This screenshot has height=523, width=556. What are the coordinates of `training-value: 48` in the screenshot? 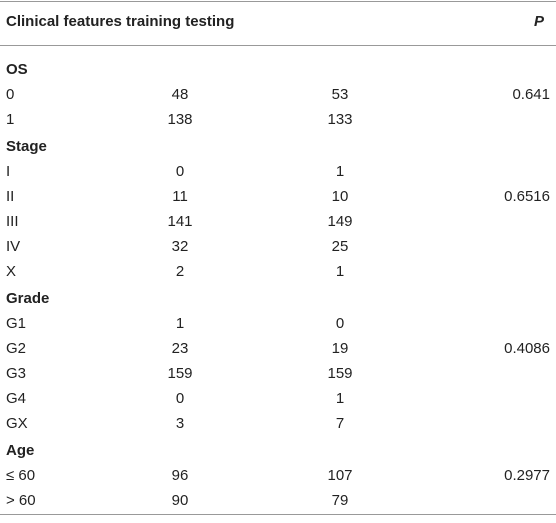 It's located at (180, 94).